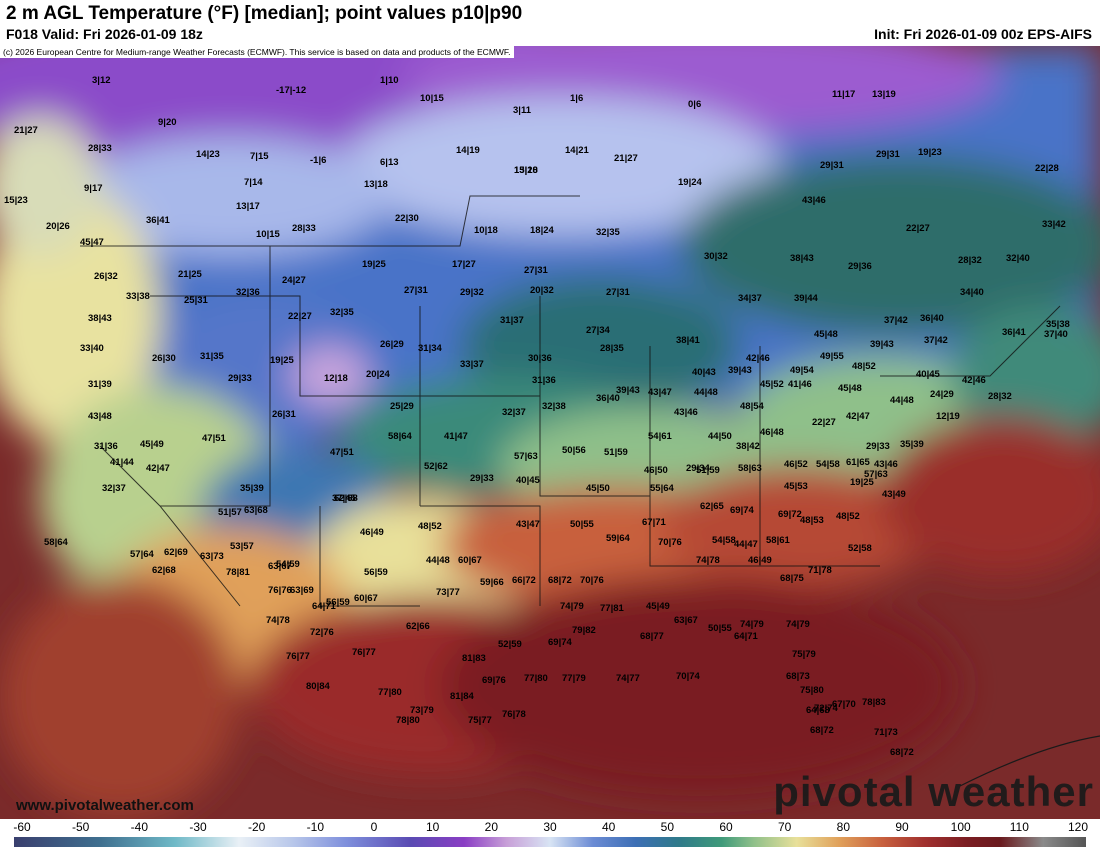 This screenshot has height=850, width=1100. I want to click on point-value-label: 19|23, so click(930, 152).